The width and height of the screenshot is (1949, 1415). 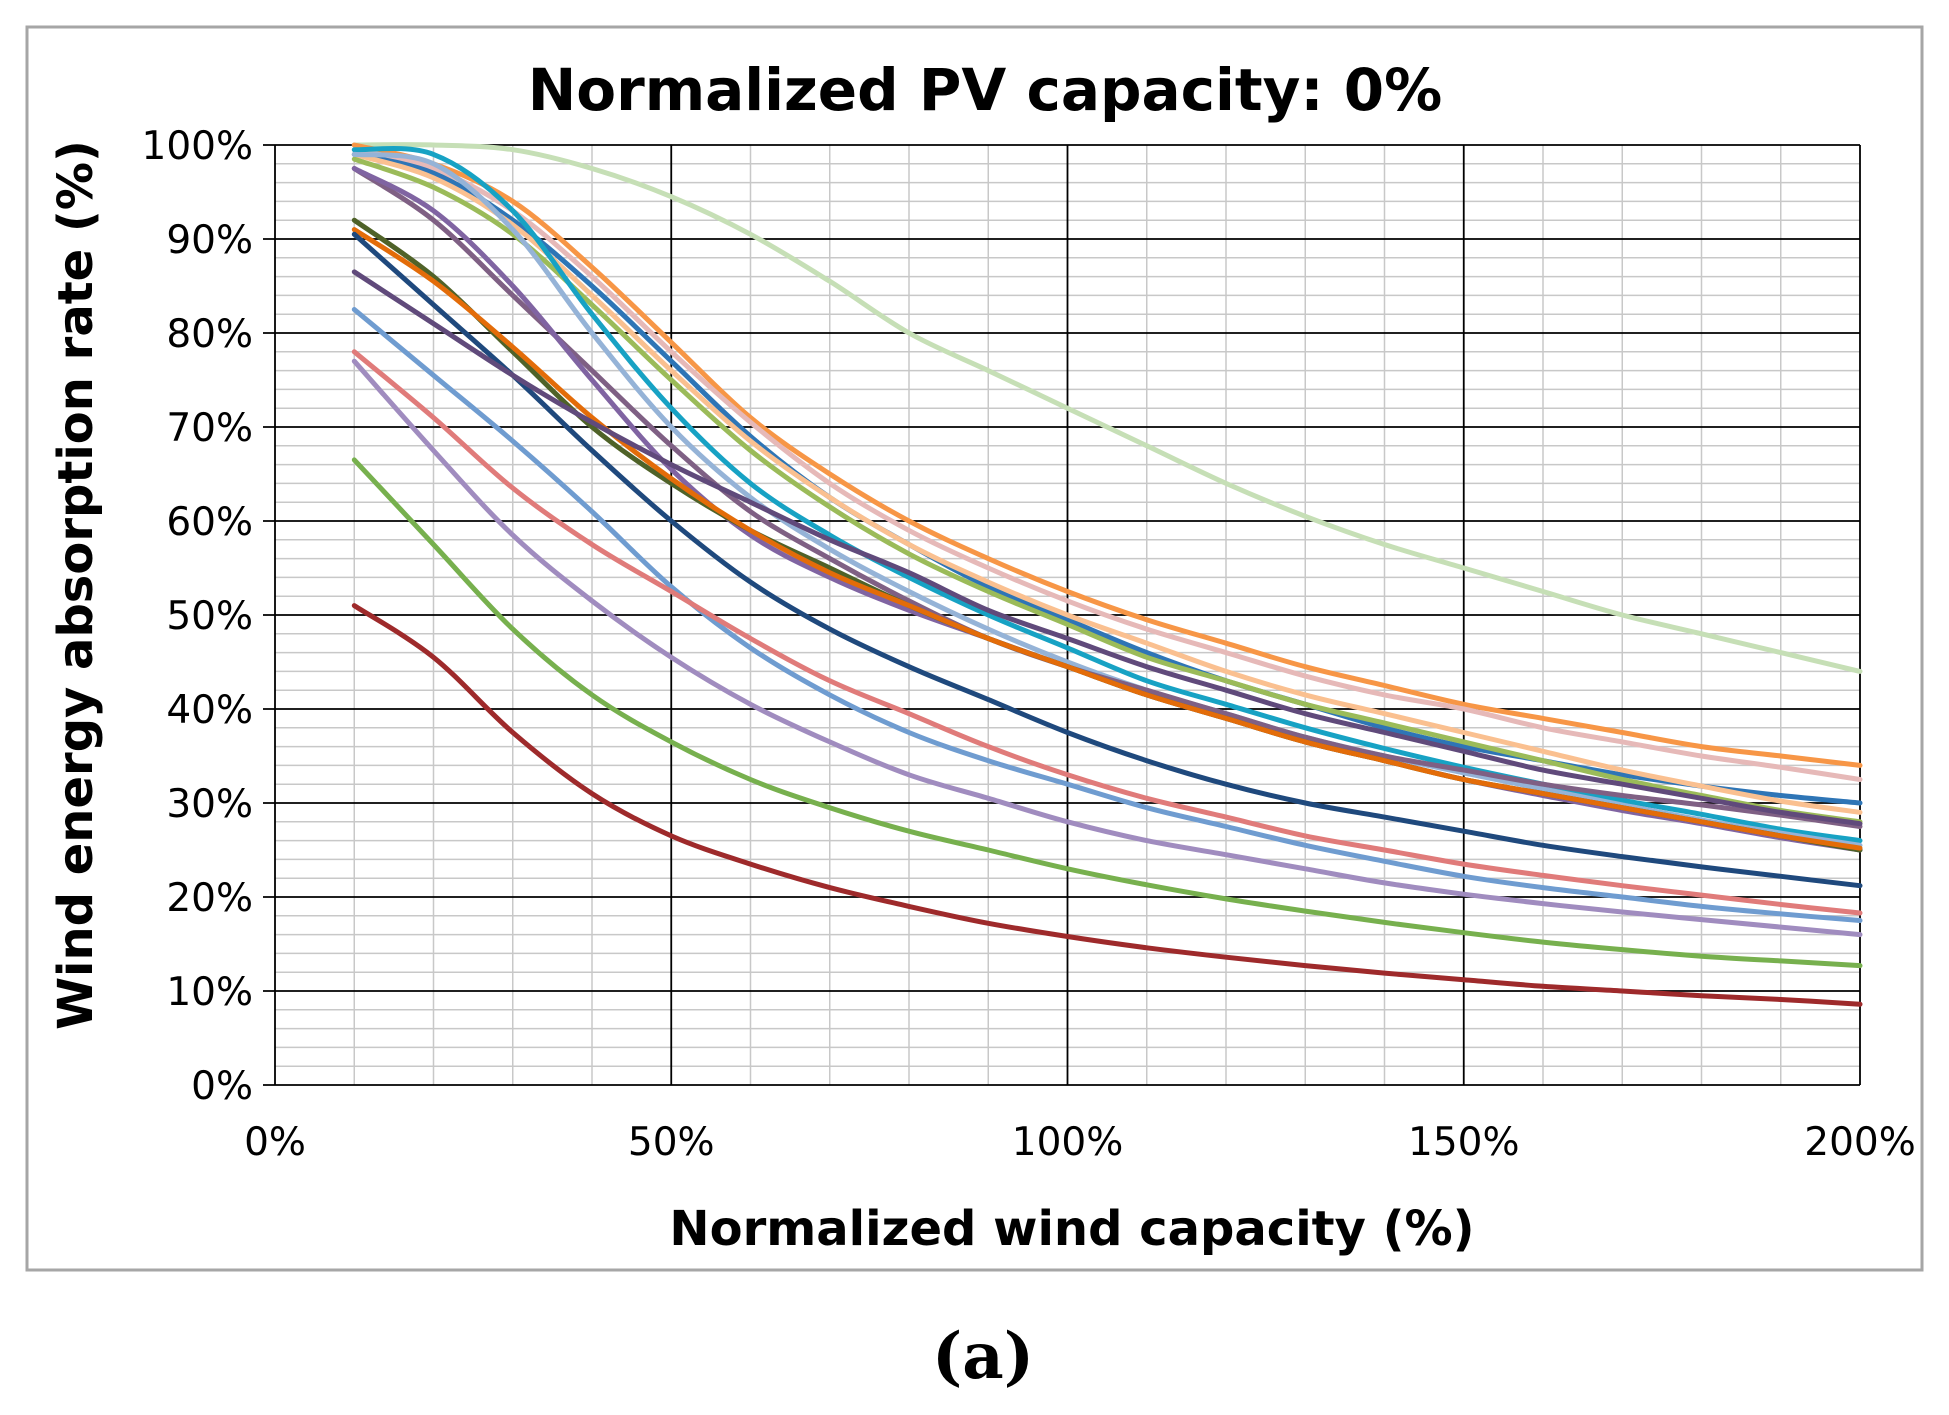 I want to click on y-tick-label: 90%, so click(x=209, y=240).